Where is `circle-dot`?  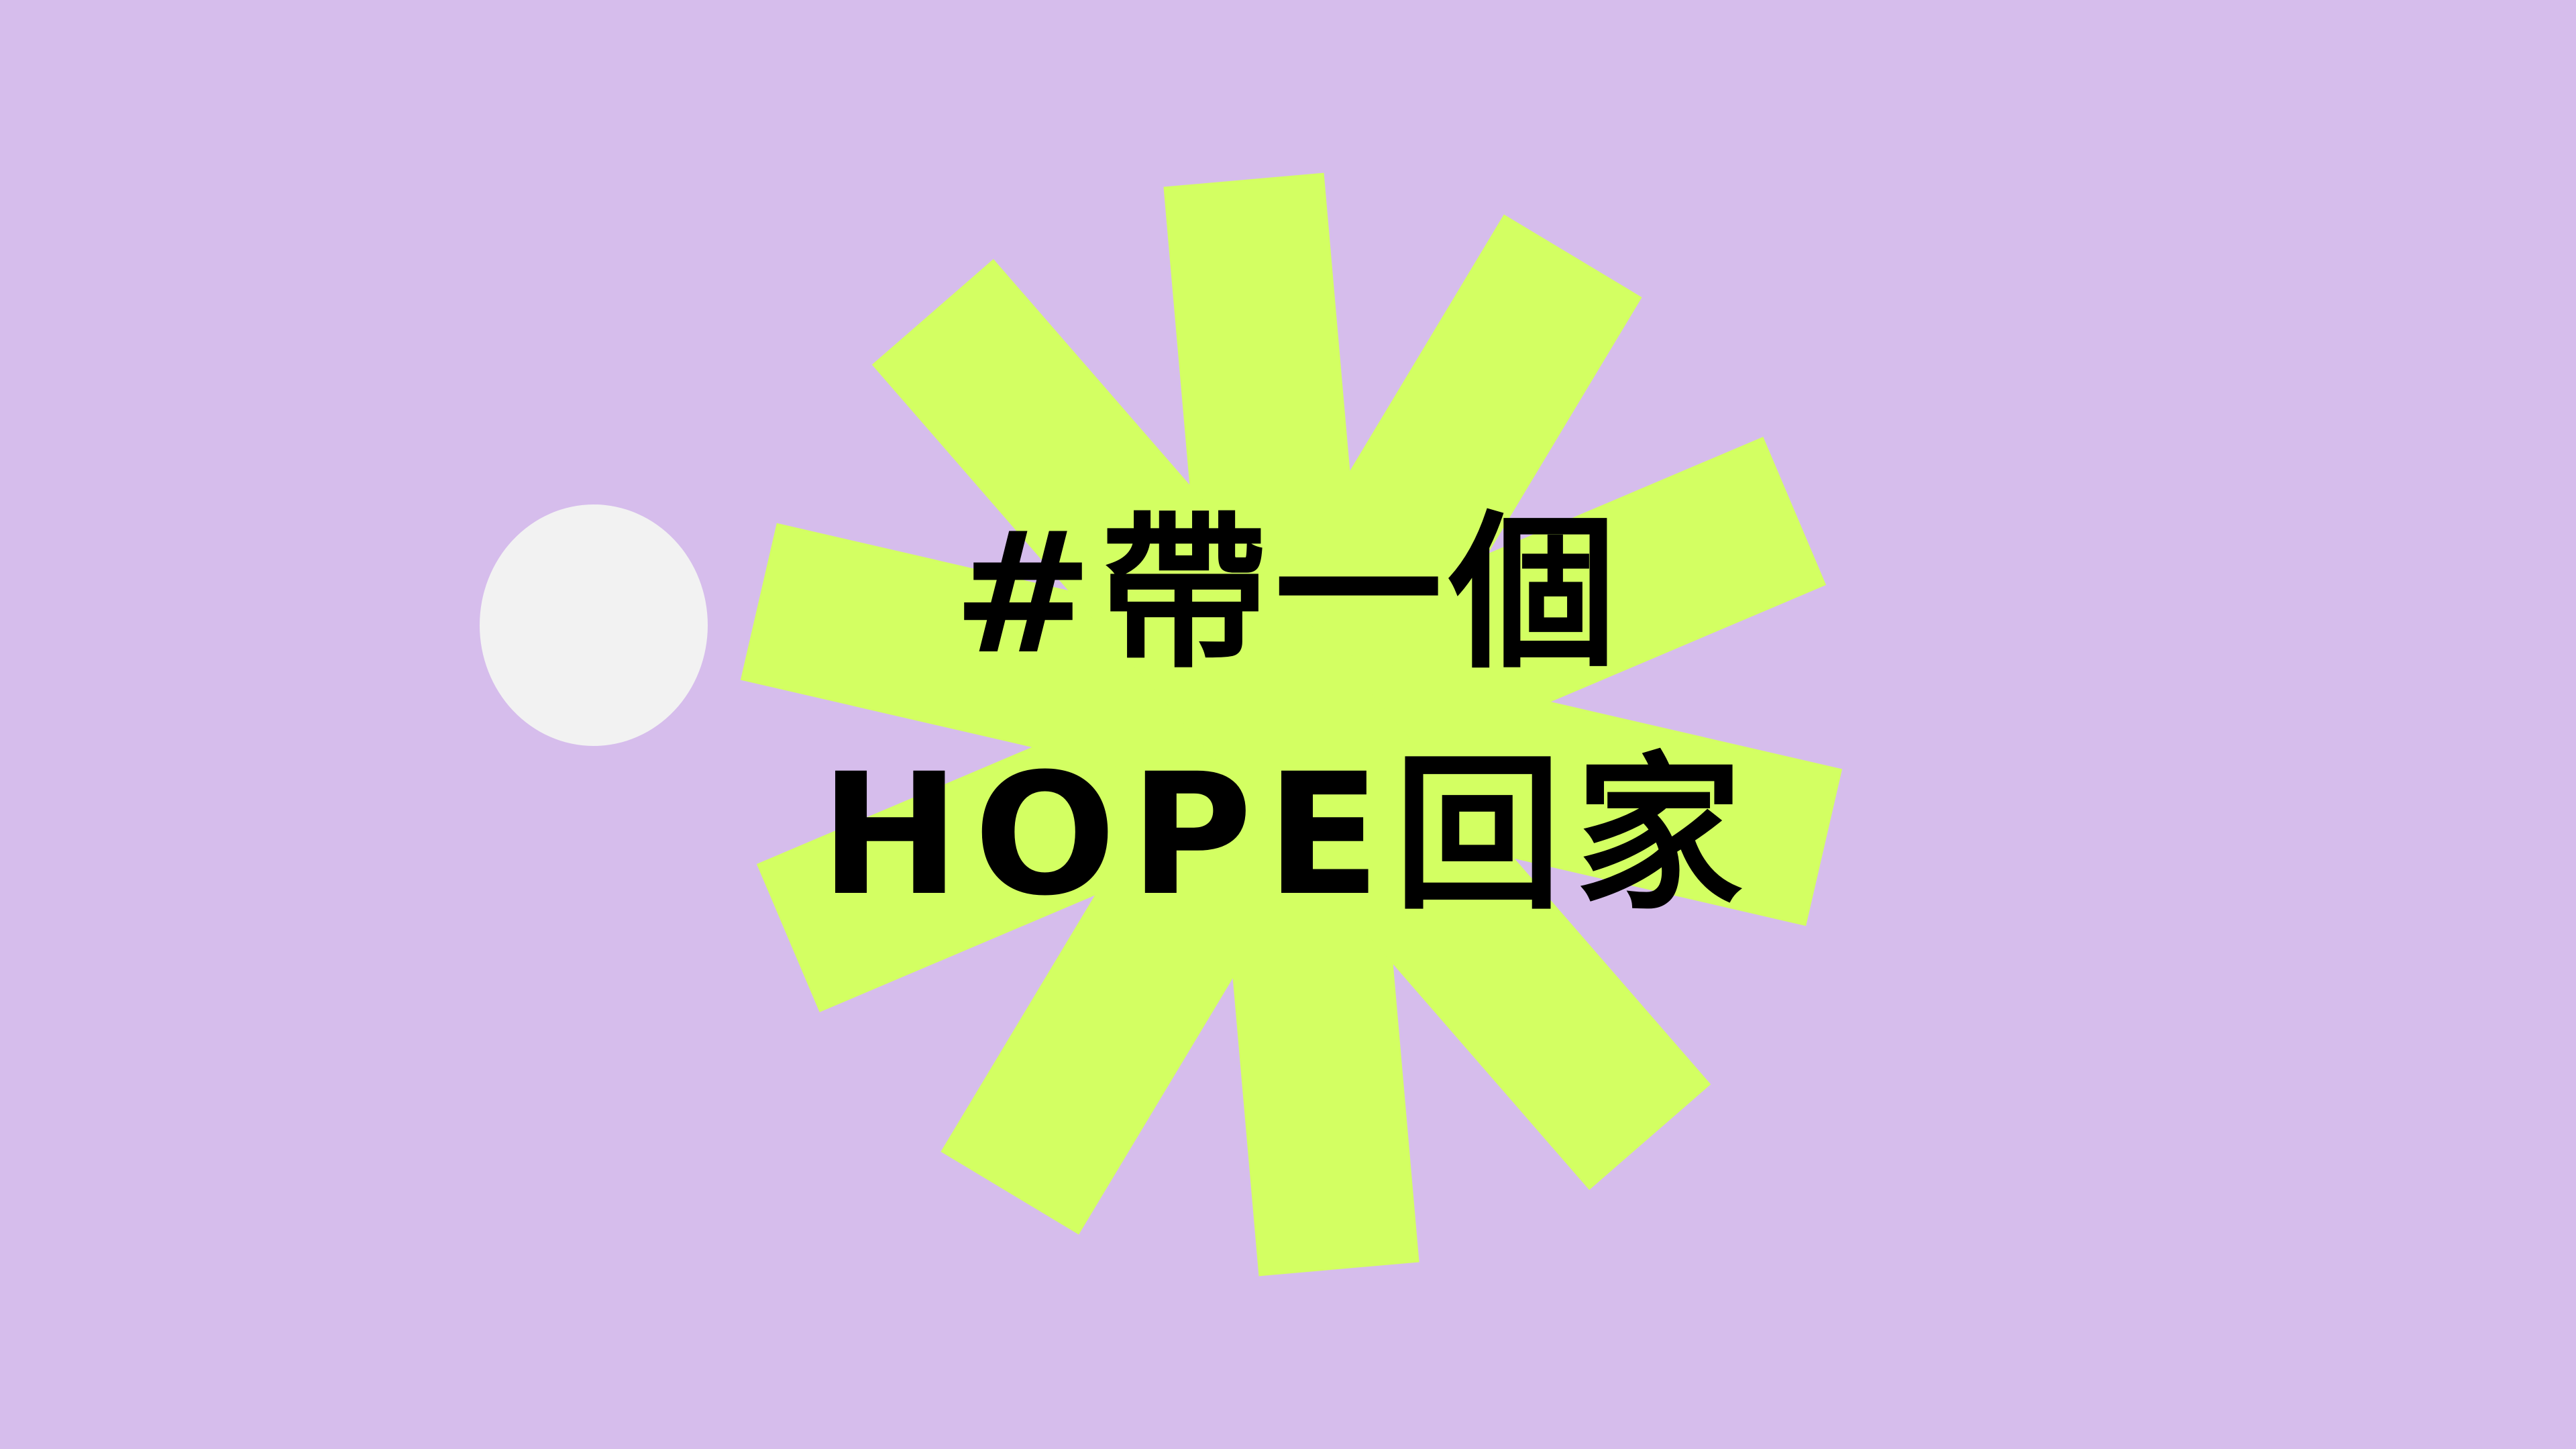
circle-dot is located at coordinates (594, 625).